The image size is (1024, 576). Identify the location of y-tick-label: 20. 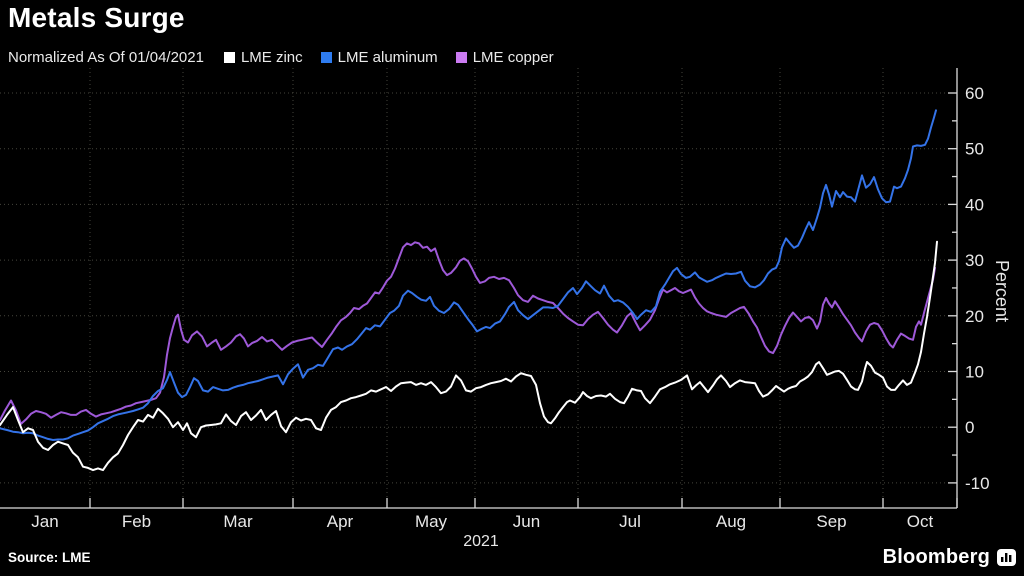
(974, 316).